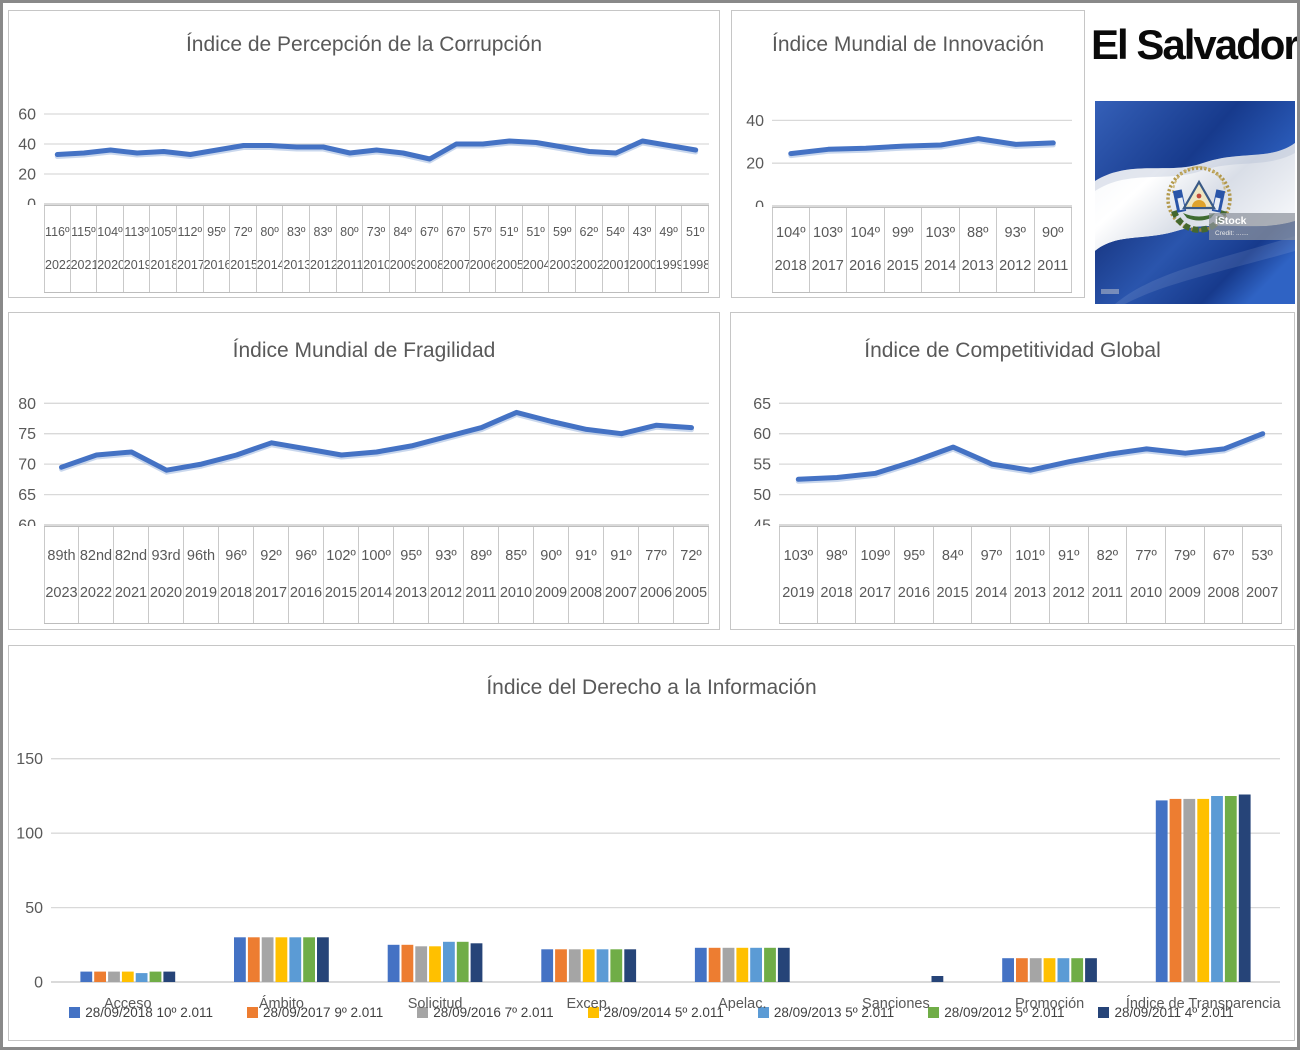  Describe the element at coordinates (903, 250) in the screenshot. I see `rank-cell: 99º 2015` at that location.